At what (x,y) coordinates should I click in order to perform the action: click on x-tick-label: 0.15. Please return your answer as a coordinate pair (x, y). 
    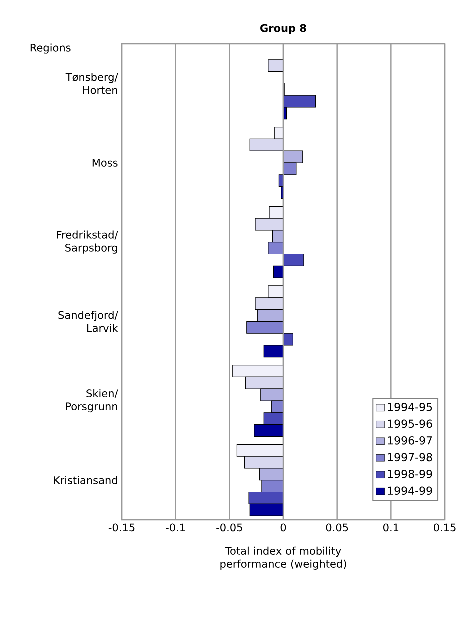
    Looking at the image, I should click on (445, 528).